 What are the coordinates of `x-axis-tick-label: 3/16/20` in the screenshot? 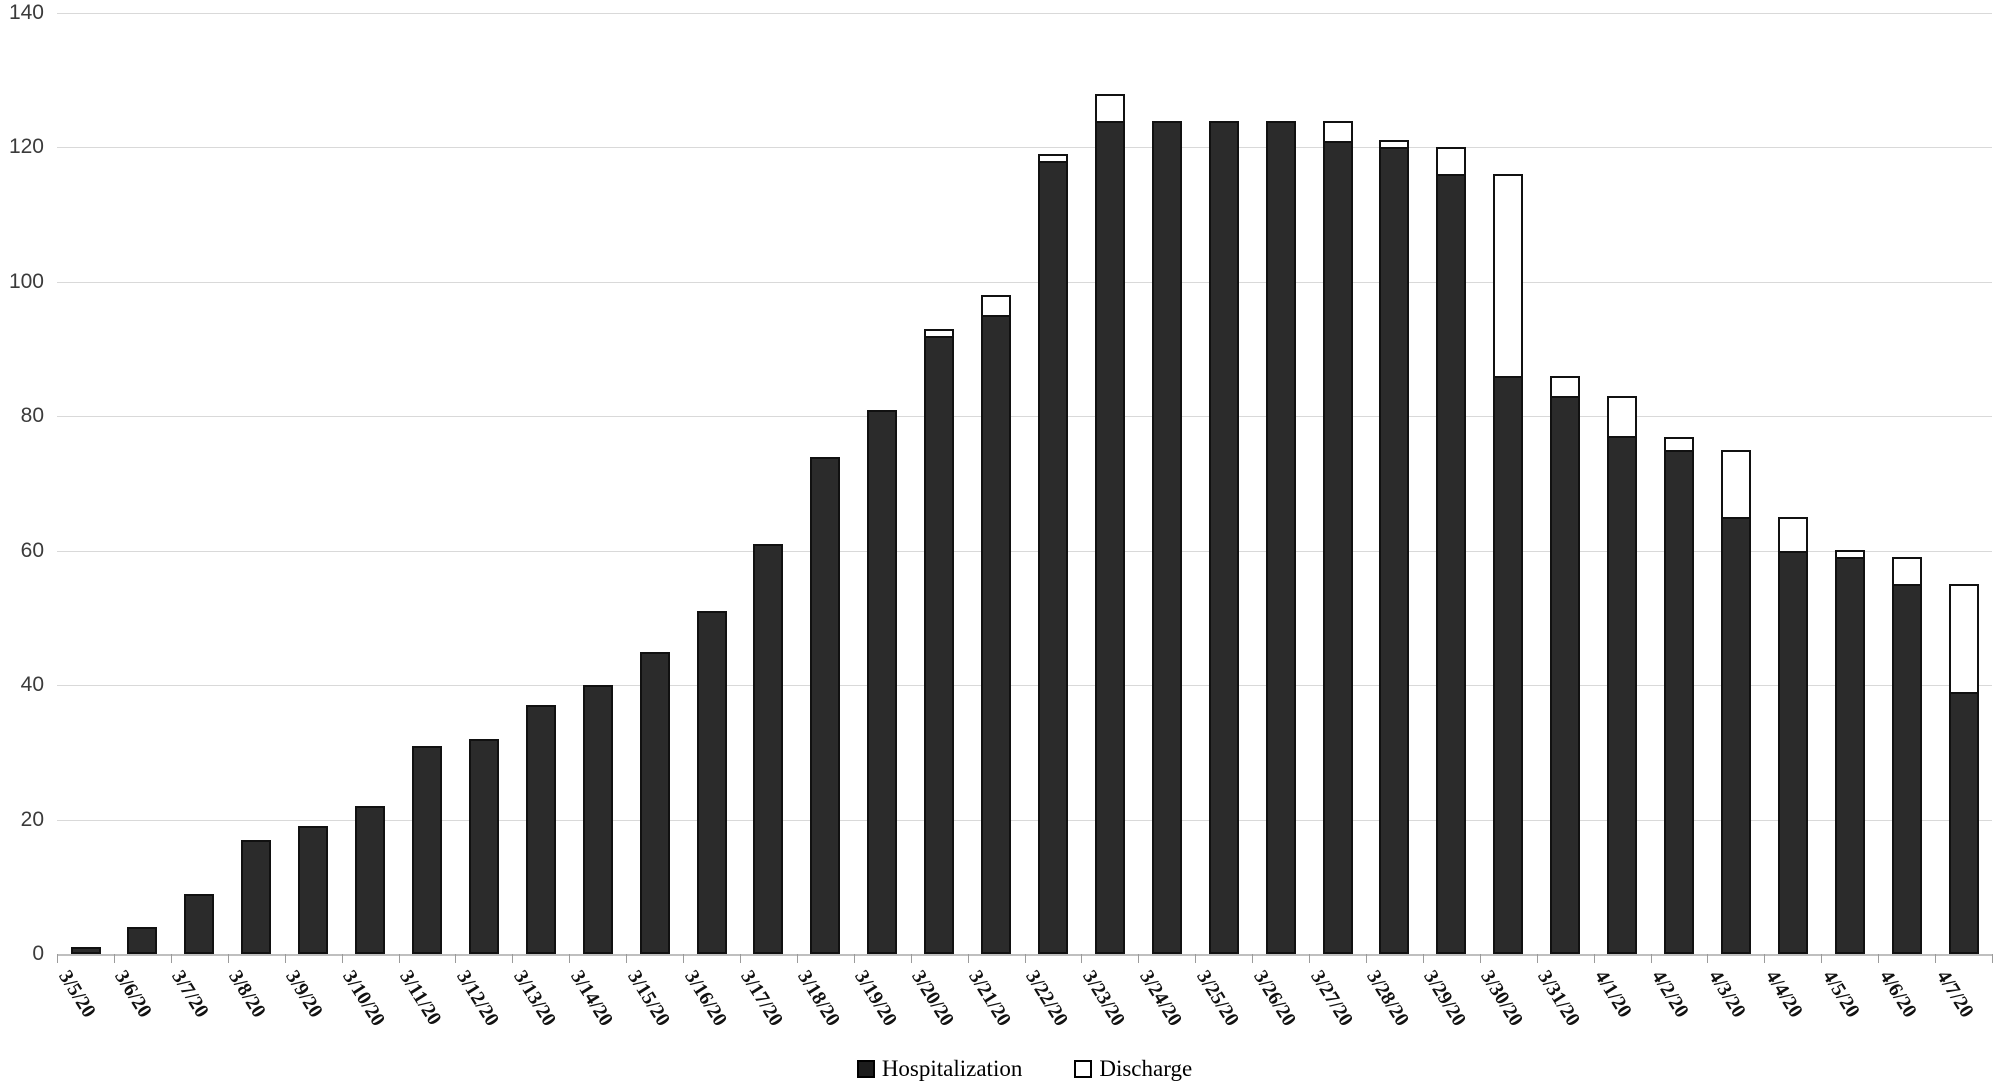 It's located at (705, 998).